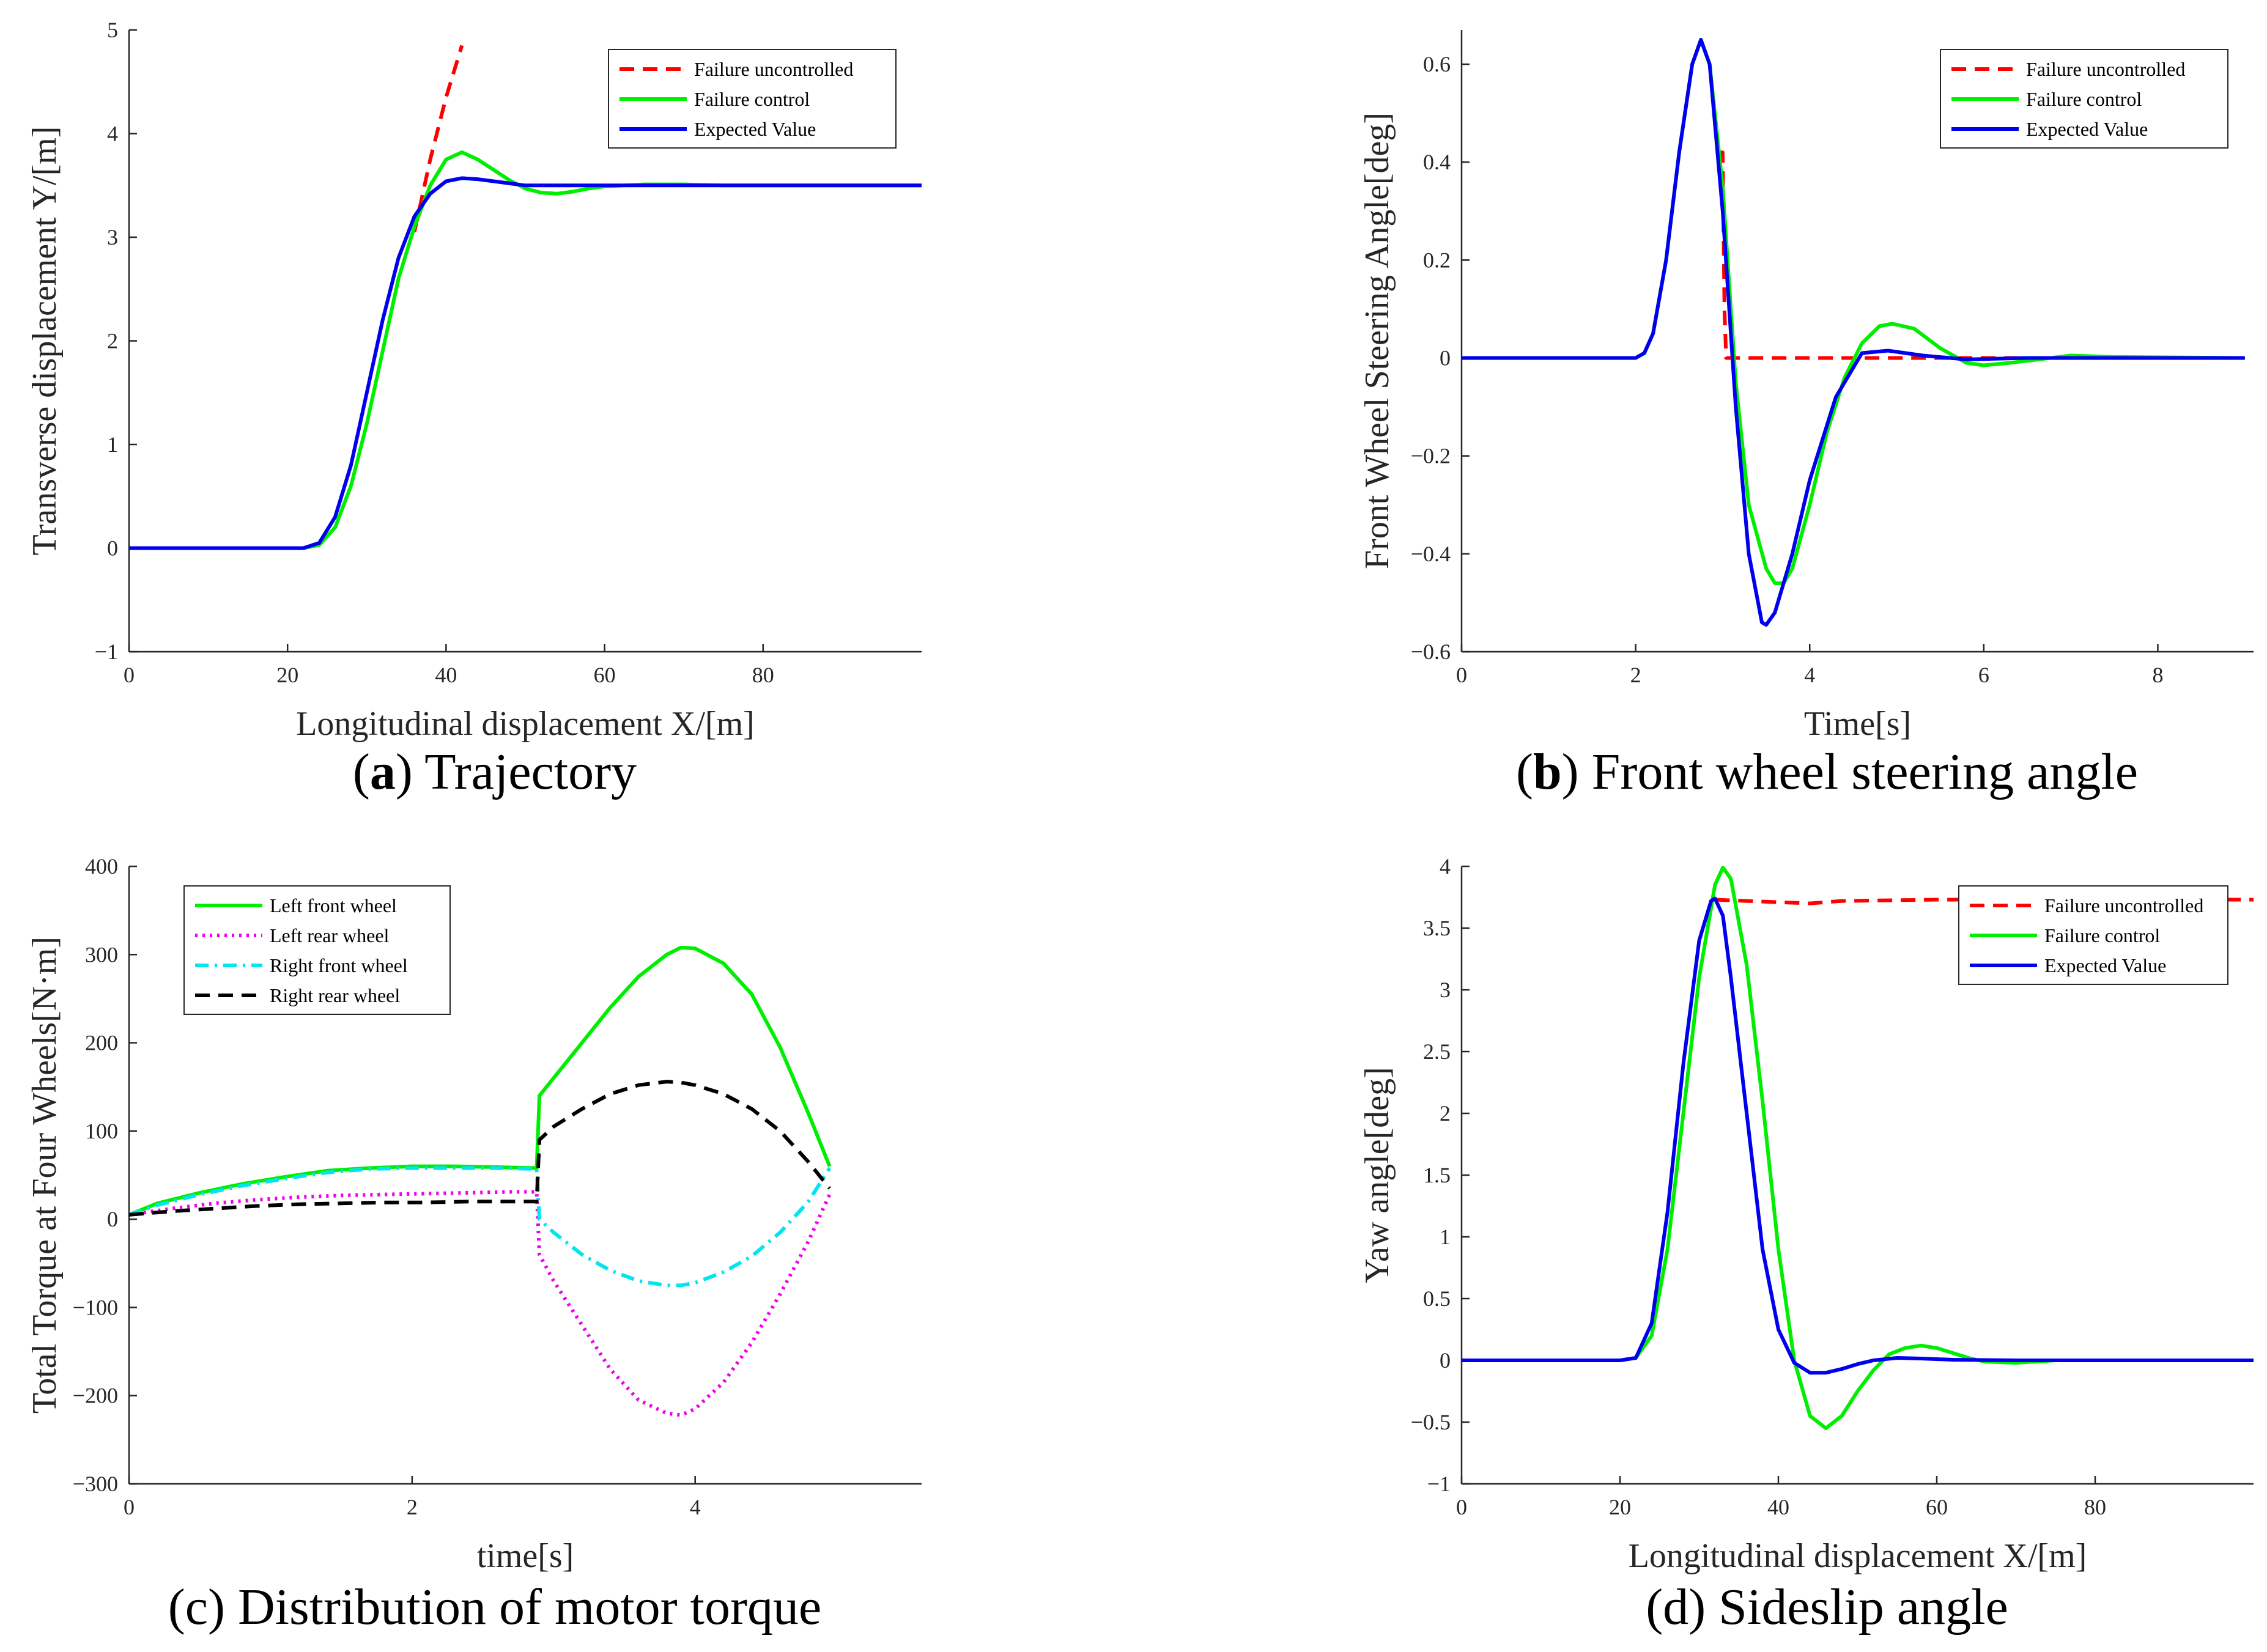  I want to click on y-tick-label: 1.5, so click(1437, 1175).